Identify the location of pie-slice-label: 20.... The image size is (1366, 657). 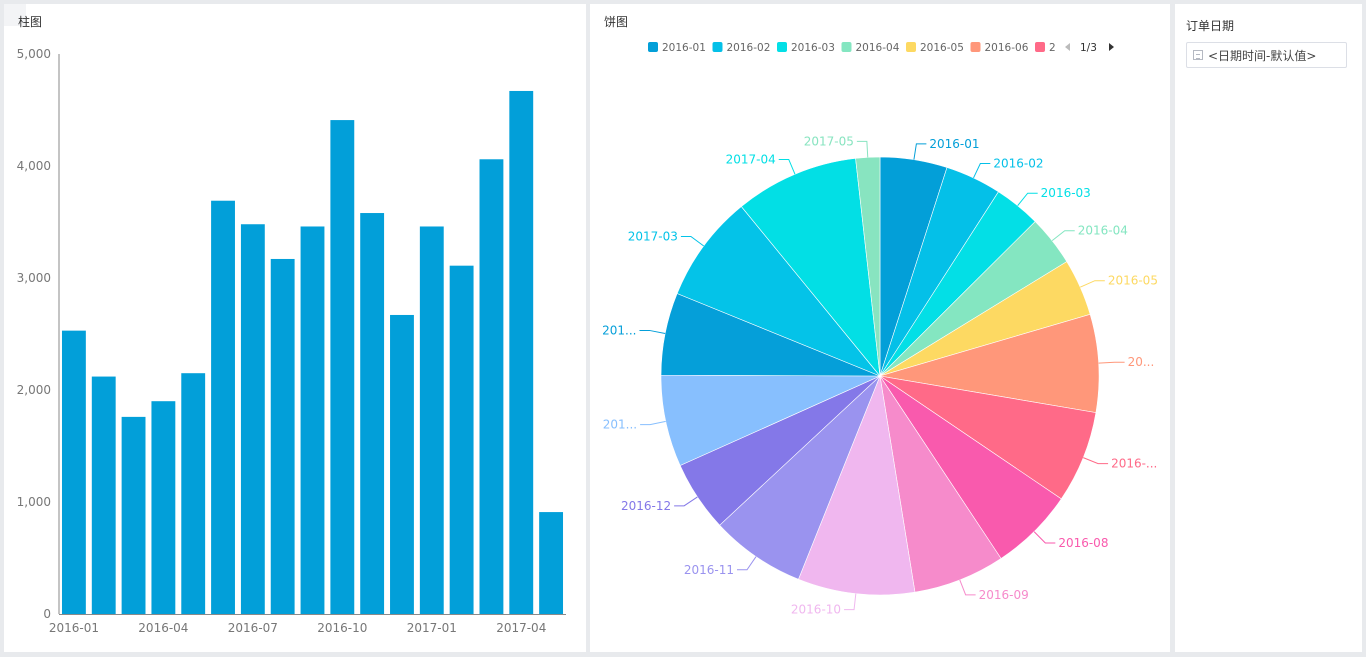
(1141, 362).